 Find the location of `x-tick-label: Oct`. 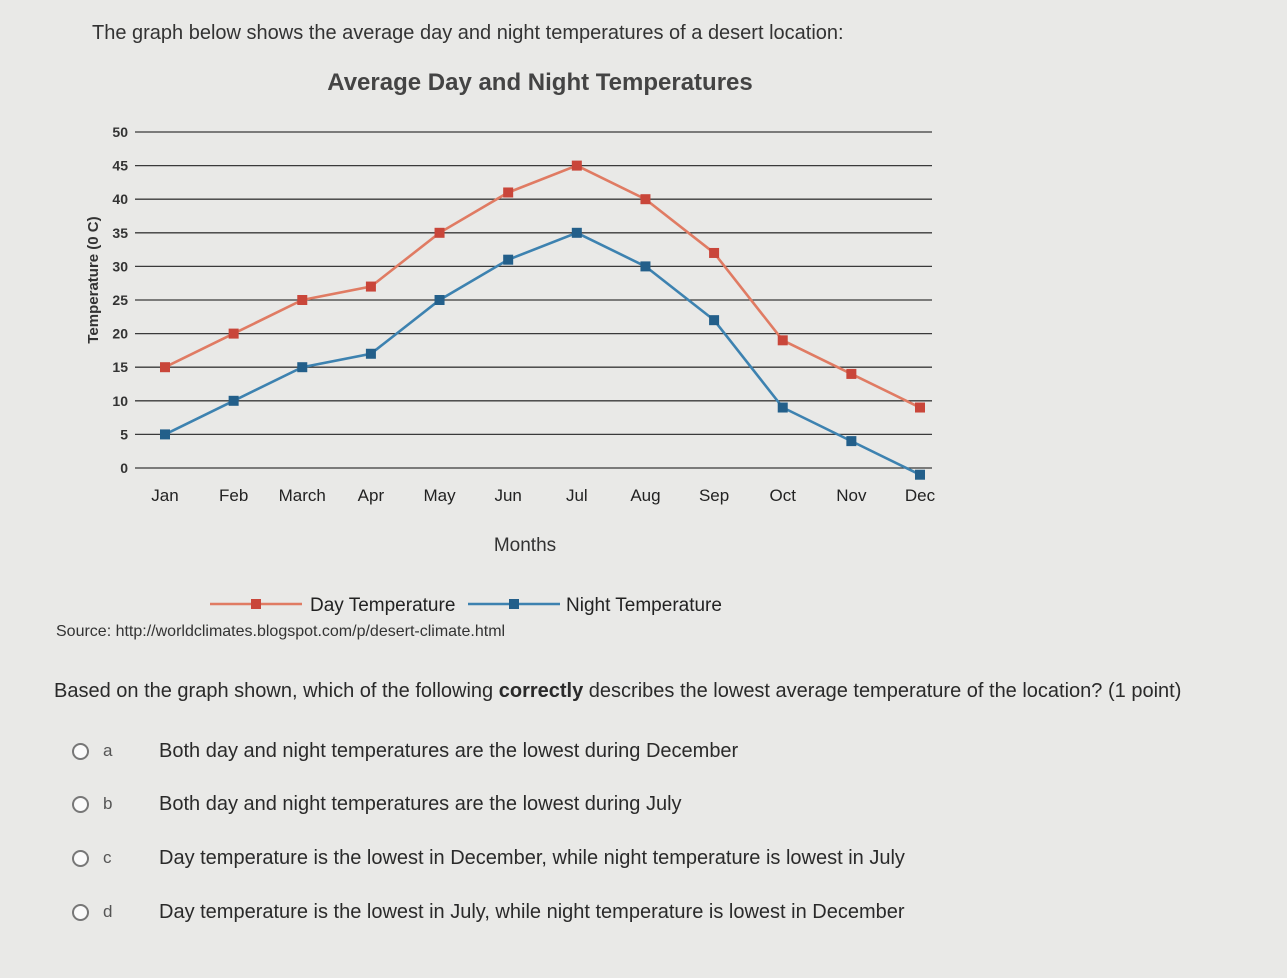

x-tick-label: Oct is located at coordinates (783, 495).